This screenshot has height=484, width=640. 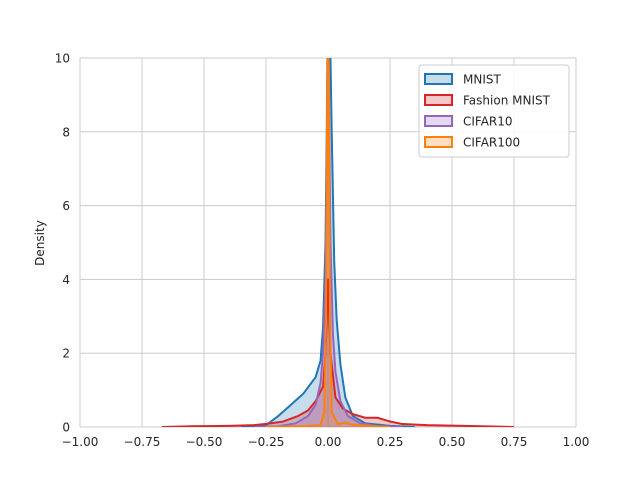 What do you see at coordinates (491, 143) in the screenshot?
I see `legend-label: CIFAR100` at bounding box center [491, 143].